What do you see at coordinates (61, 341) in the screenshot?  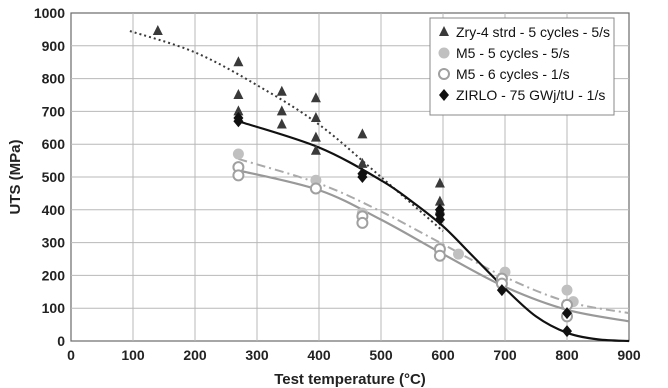 I see `y-tick-label: 0` at bounding box center [61, 341].